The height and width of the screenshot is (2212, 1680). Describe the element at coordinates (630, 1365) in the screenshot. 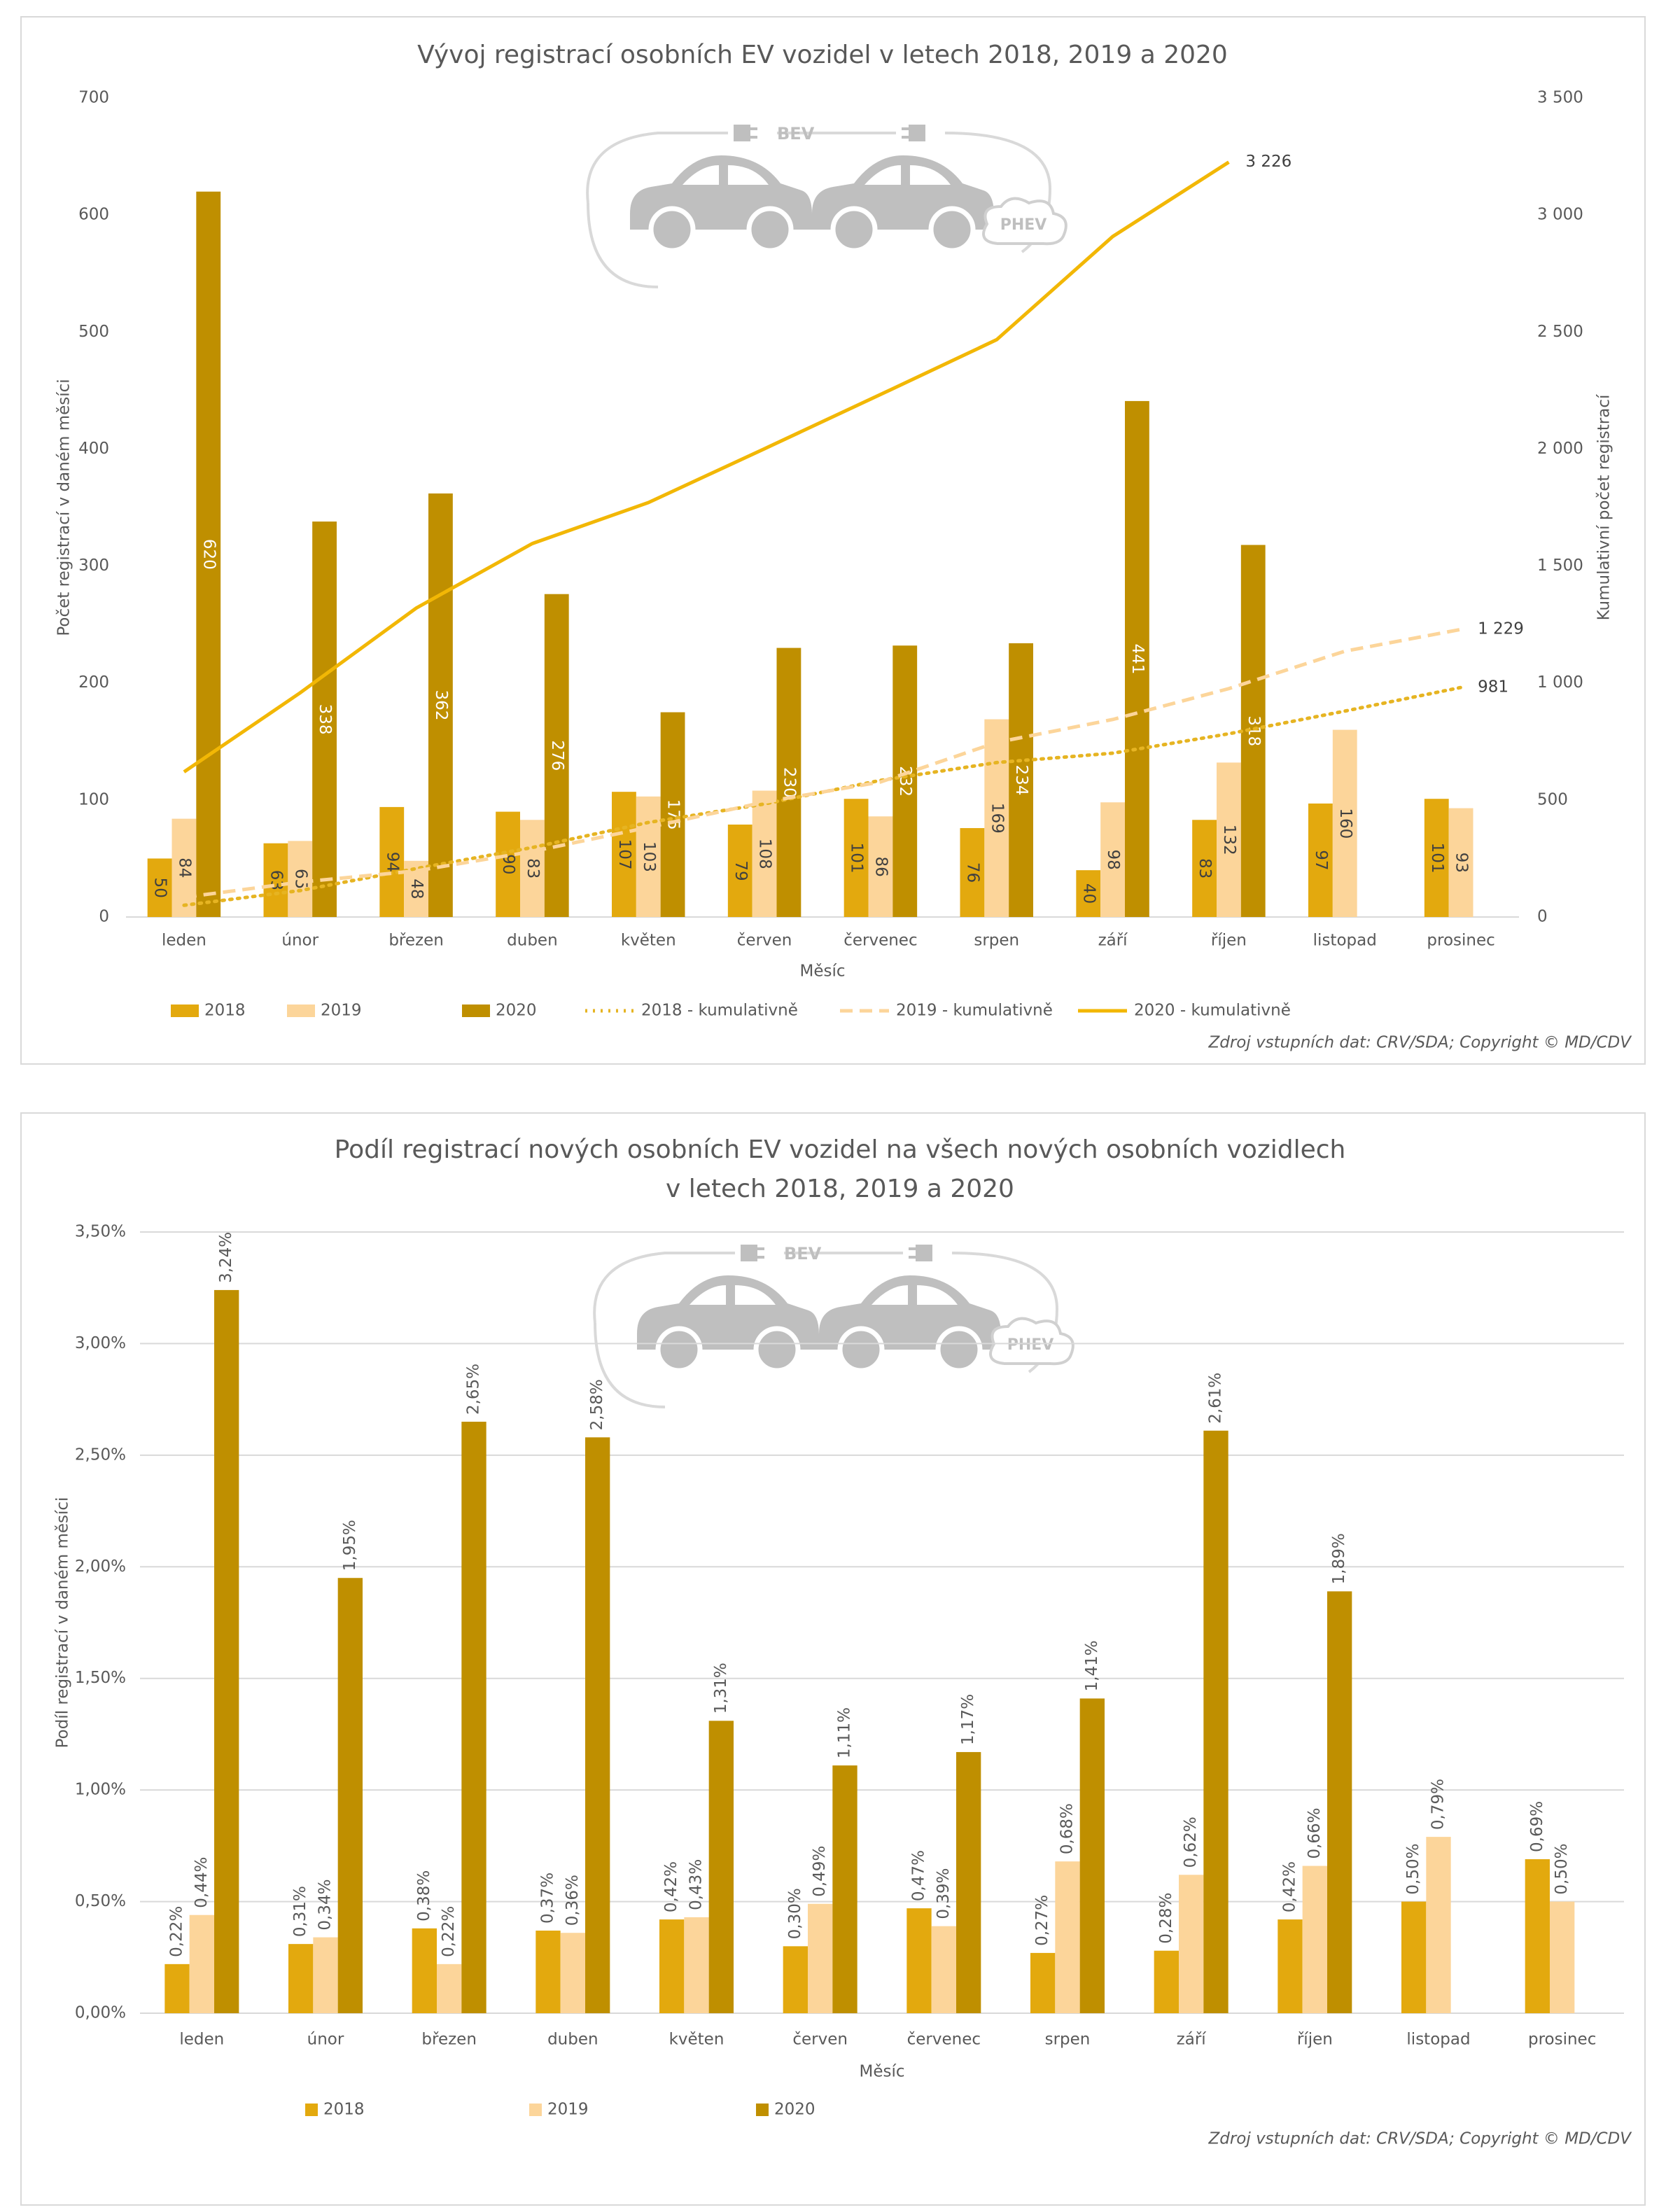

I see `cable-outline` at that location.